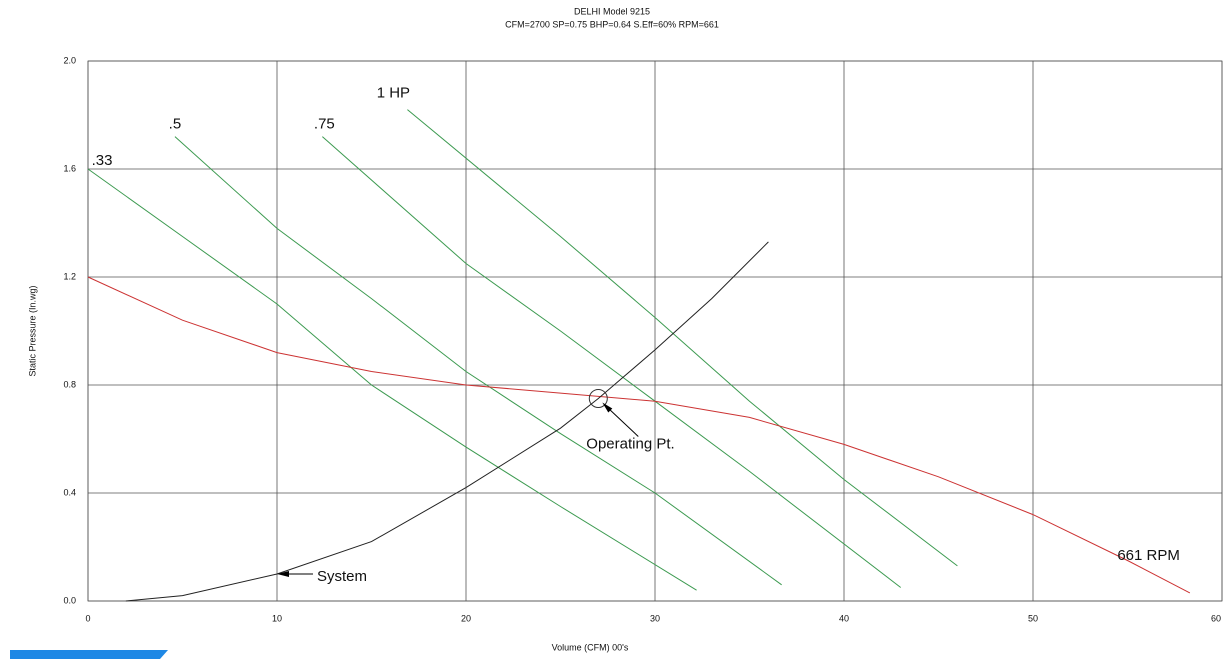  What do you see at coordinates (630, 443) in the screenshot?
I see `annotation-label: Operating Pt.` at bounding box center [630, 443].